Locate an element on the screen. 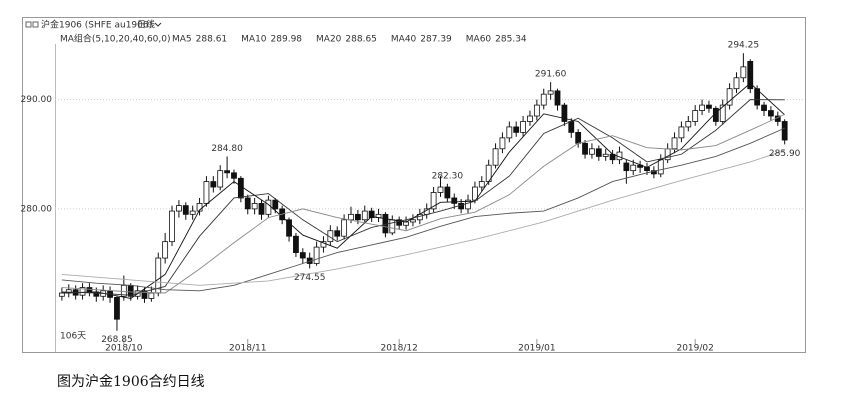  y-tick-label: 280.00 is located at coordinates (37, 209).